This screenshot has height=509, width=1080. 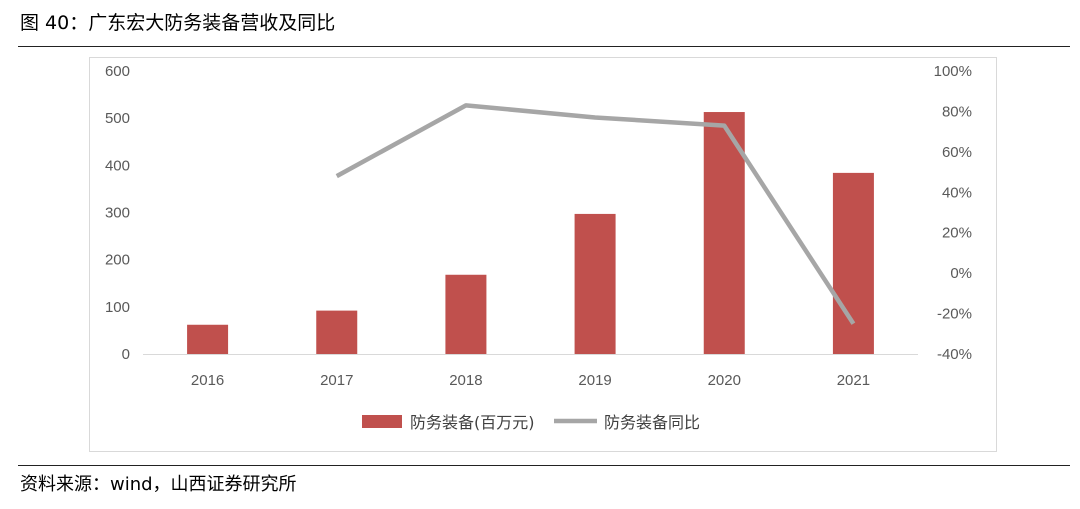 I want to click on right-tick-label: 0%, so click(x=961, y=273).